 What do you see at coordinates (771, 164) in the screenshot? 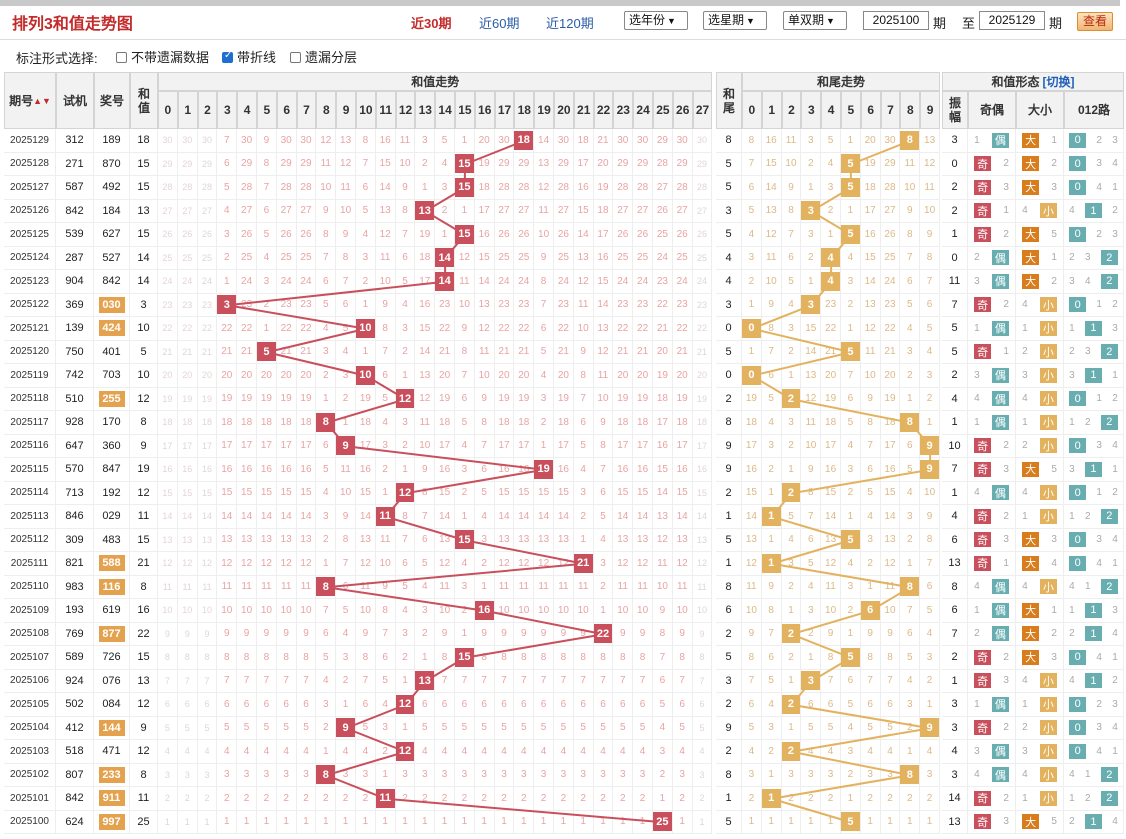
I see `missing-count: 15` at bounding box center [771, 164].